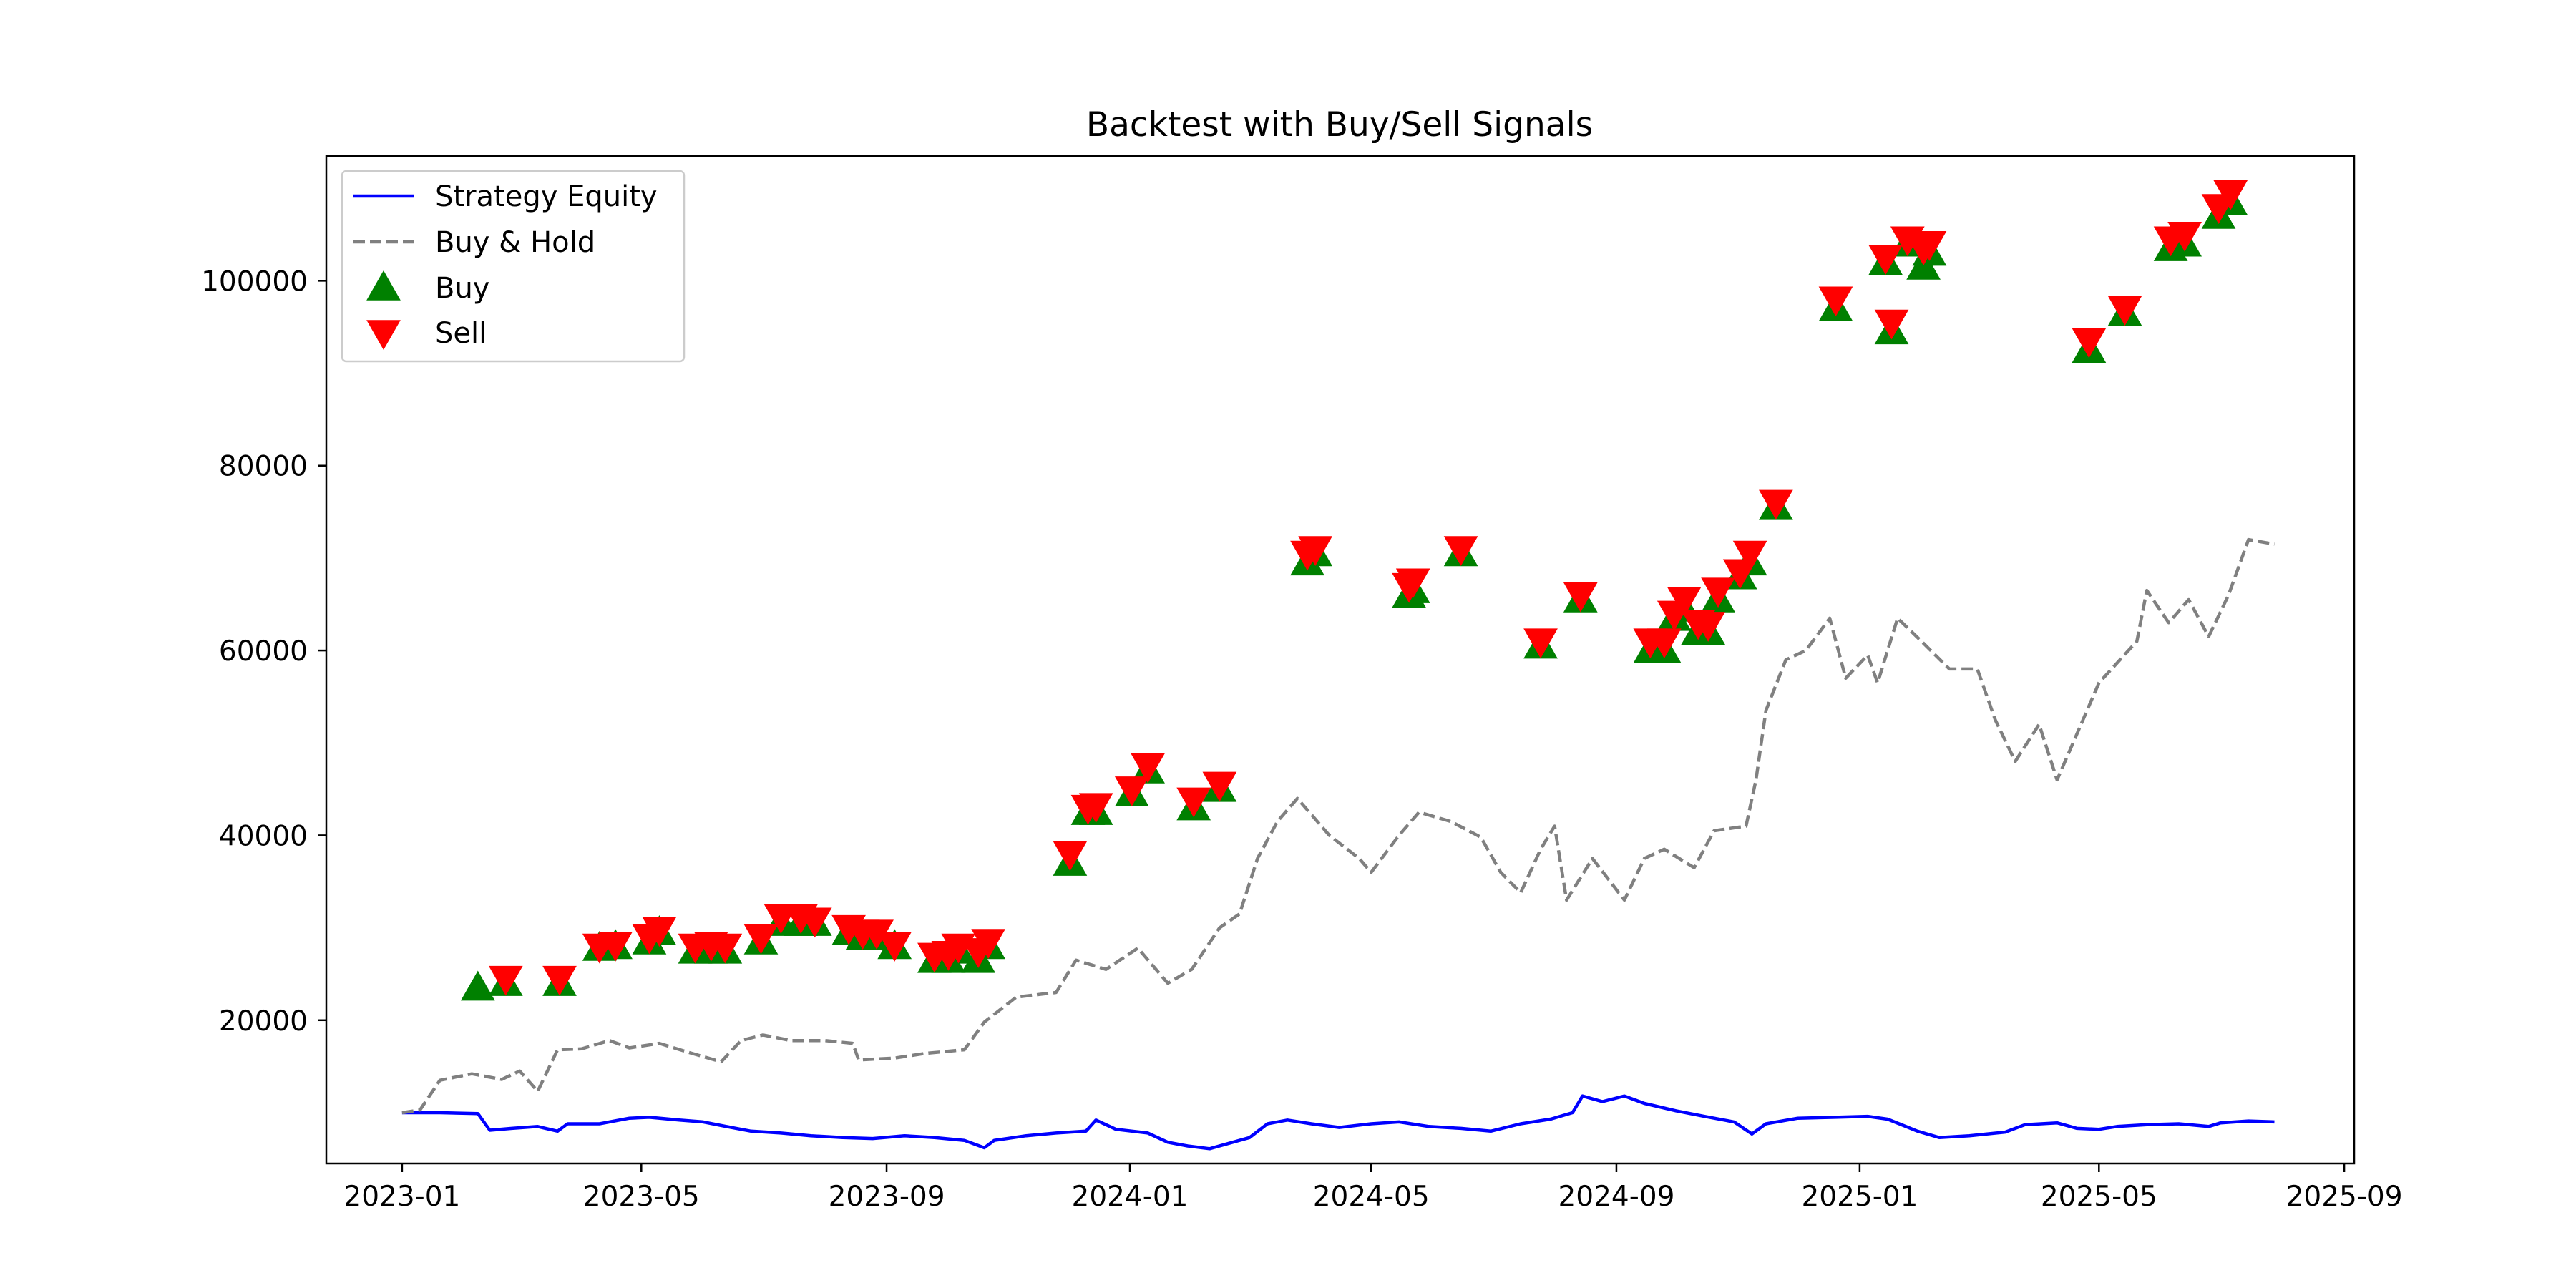 The width and height of the screenshot is (2576, 1288). I want to click on legend-buy-icon, so click(383, 285).